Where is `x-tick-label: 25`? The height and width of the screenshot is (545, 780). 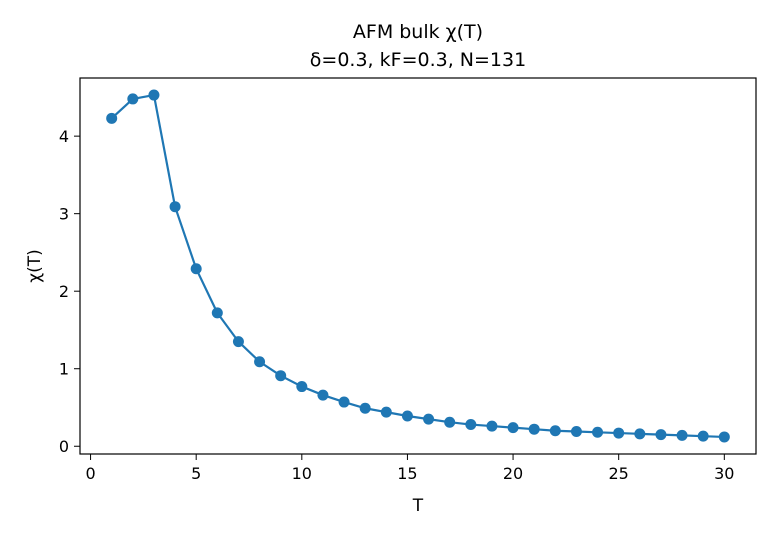 x-tick-label: 25 is located at coordinates (619, 473).